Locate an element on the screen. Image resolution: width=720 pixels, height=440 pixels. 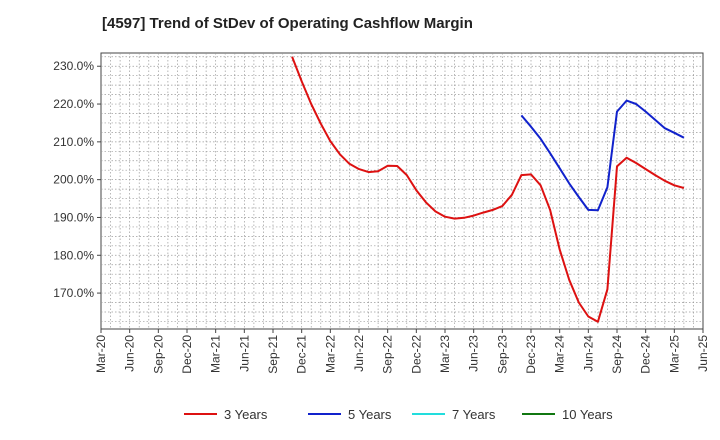
x-tick-label: Mar-25 is located at coordinates (674, 354).